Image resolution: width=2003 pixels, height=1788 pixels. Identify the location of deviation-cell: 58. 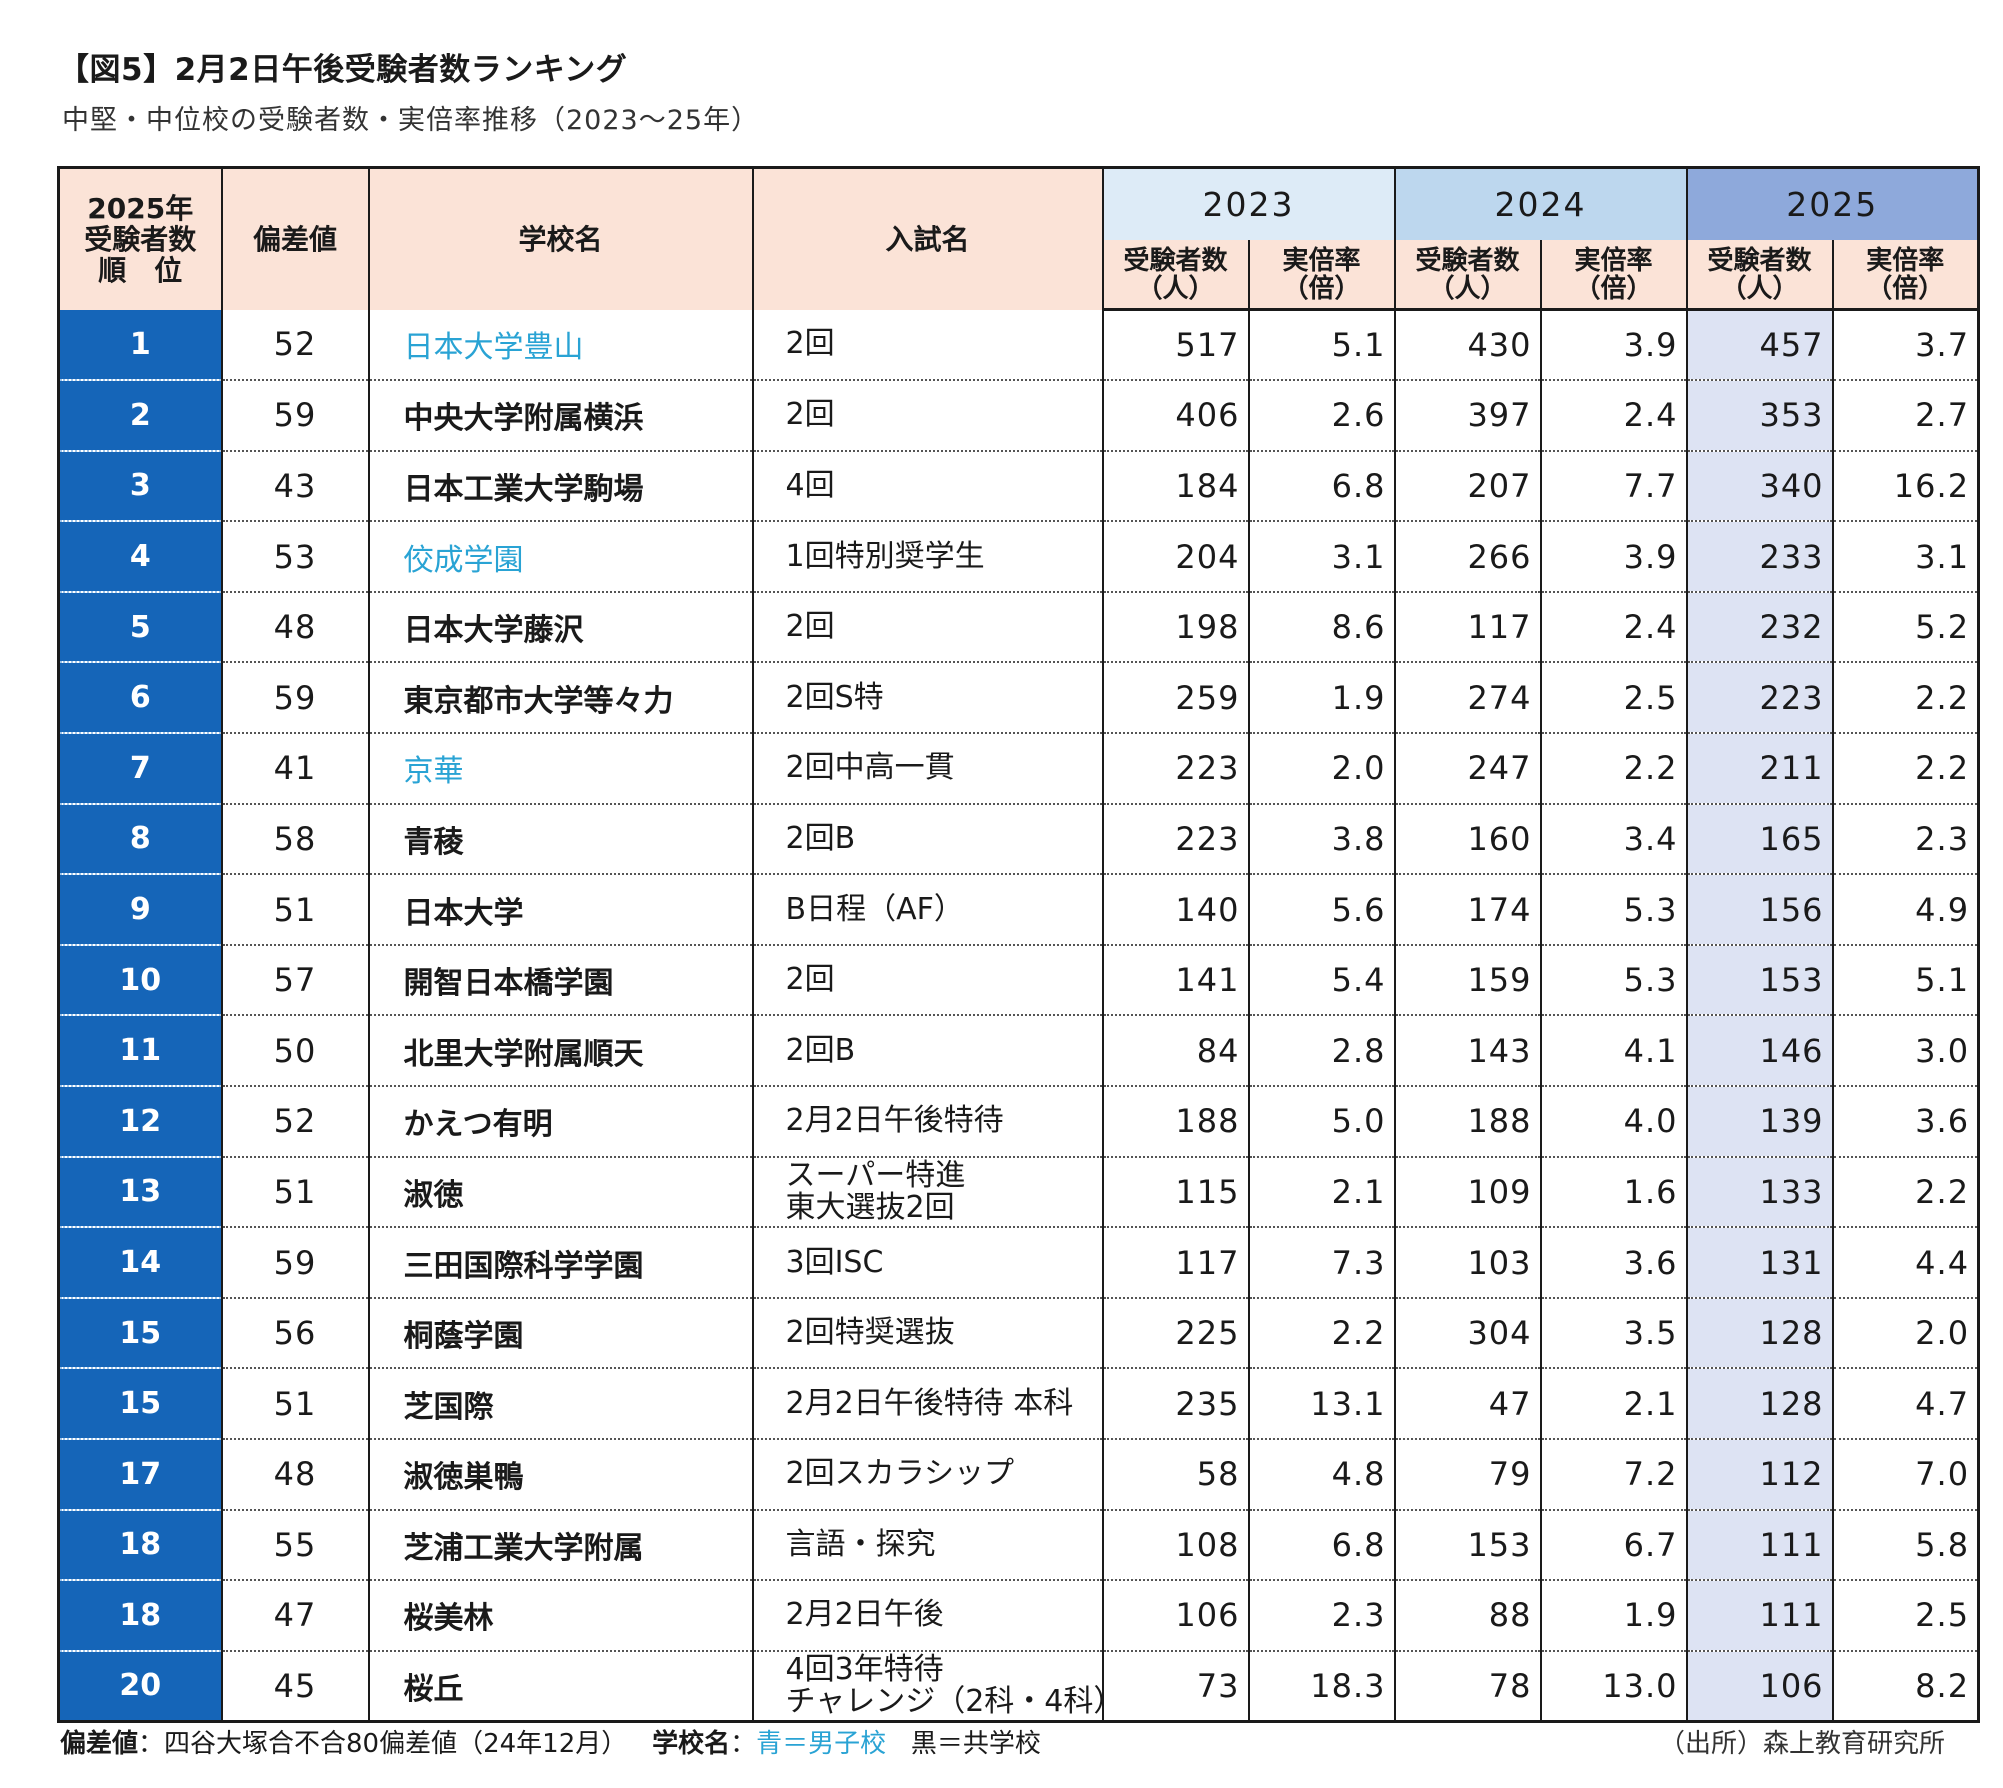
(294, 839).